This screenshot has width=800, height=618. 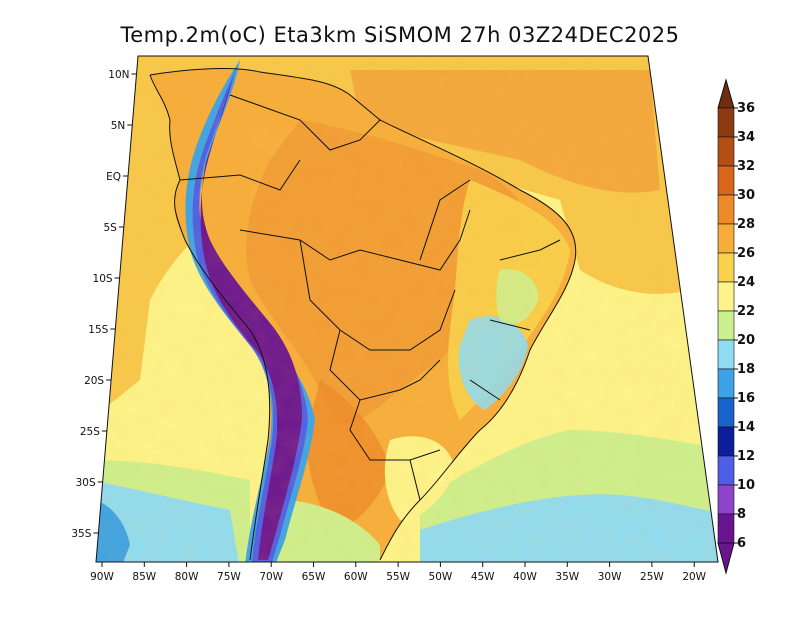 I want to click on lat-tick-label: 25S, so click(x=90, y=432).